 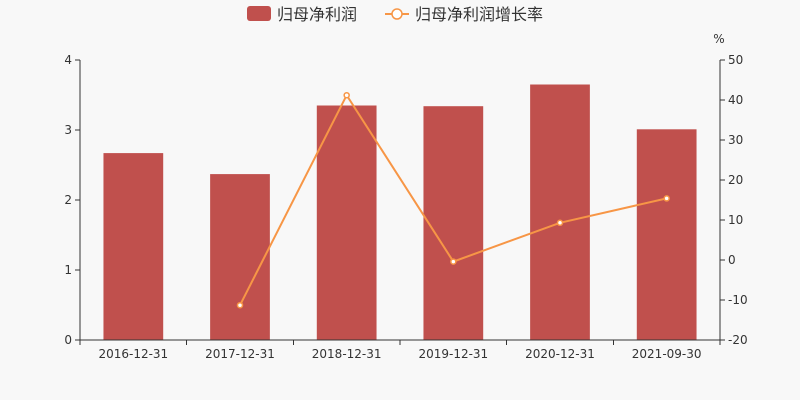 What do you see at coordinates (735, 140) in the screenshot?
I see `right-tick-label: 30` at bounding box center [735, 140].